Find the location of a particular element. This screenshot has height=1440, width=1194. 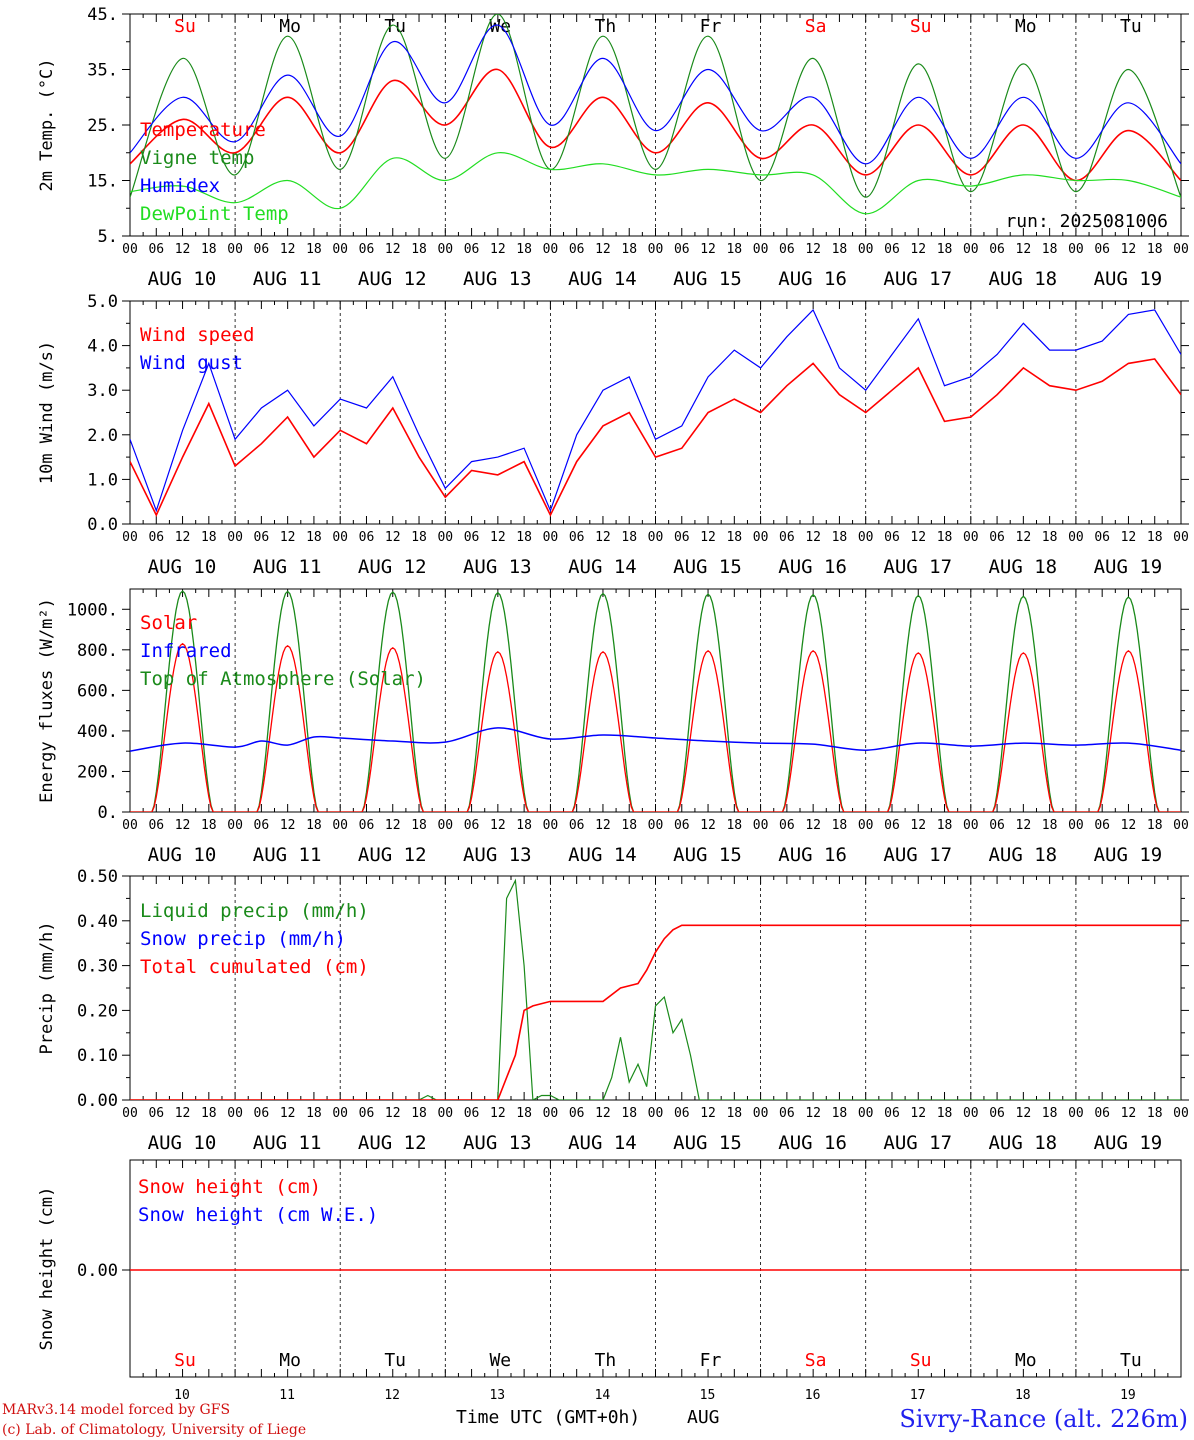

date-label: AUG 13 is located at coordinates (497, 279).